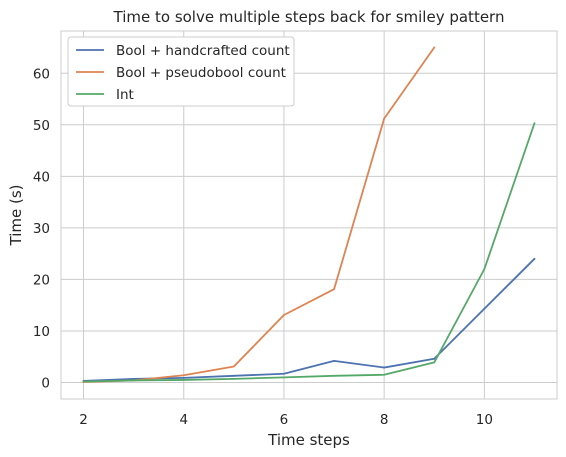 The image size is (566, 457). I want to click on y-axis-label: Time (s), so click(16, 216).